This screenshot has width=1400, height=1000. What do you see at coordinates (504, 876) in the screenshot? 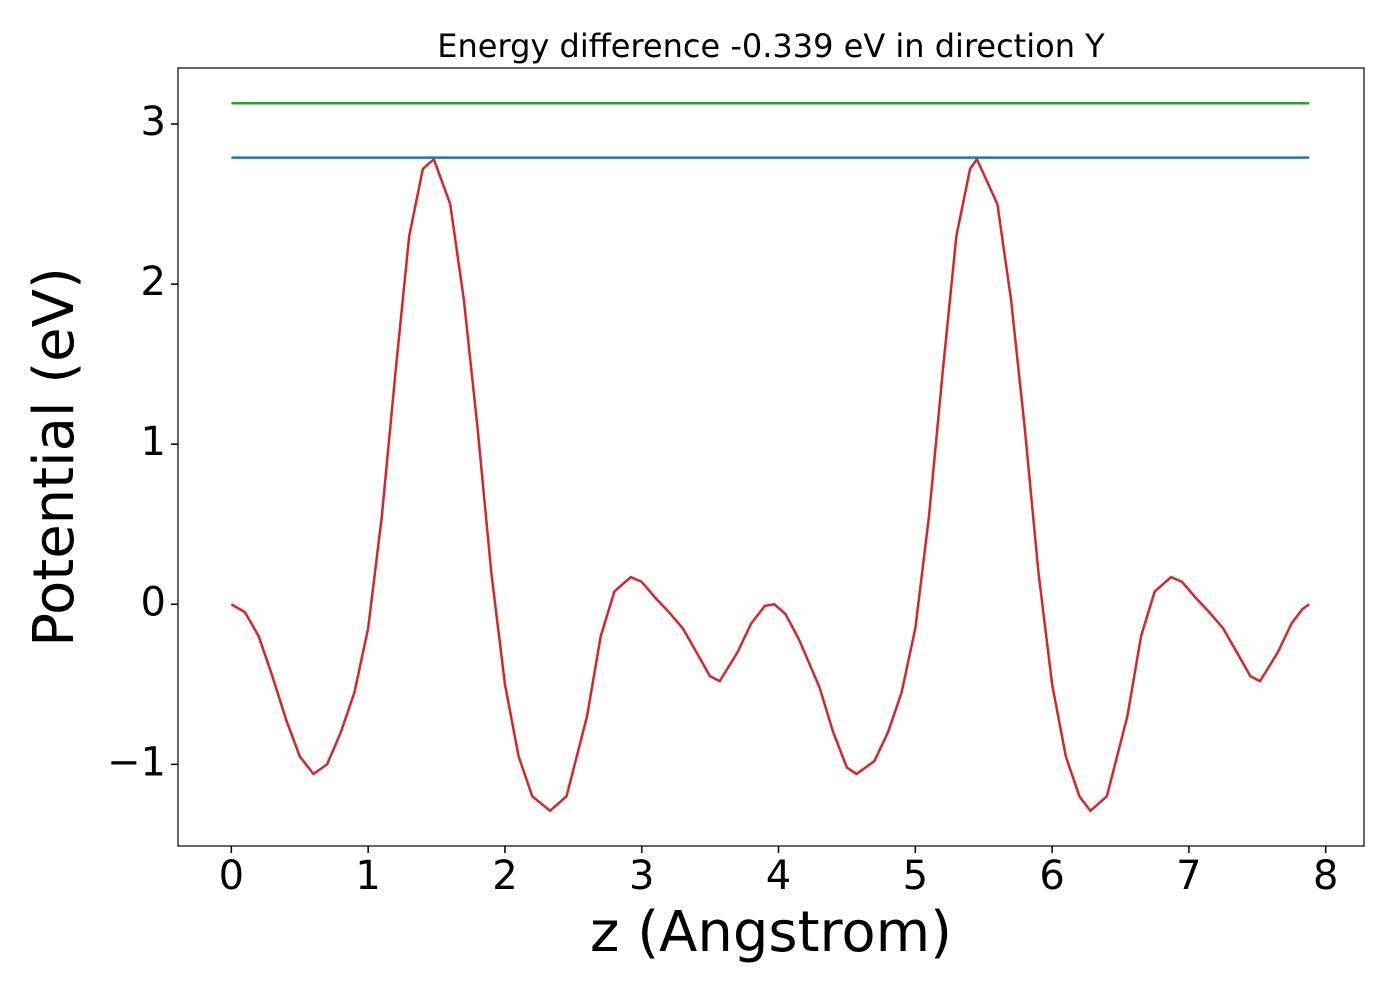
I see `x-tick-label: 2` at bounding box center [504, 876].